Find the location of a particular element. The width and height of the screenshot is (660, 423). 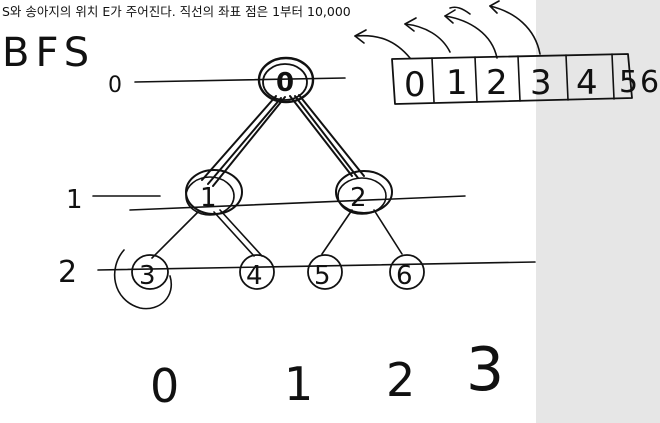

bottom-number-3: 3 is located at coordinates (485, 370).